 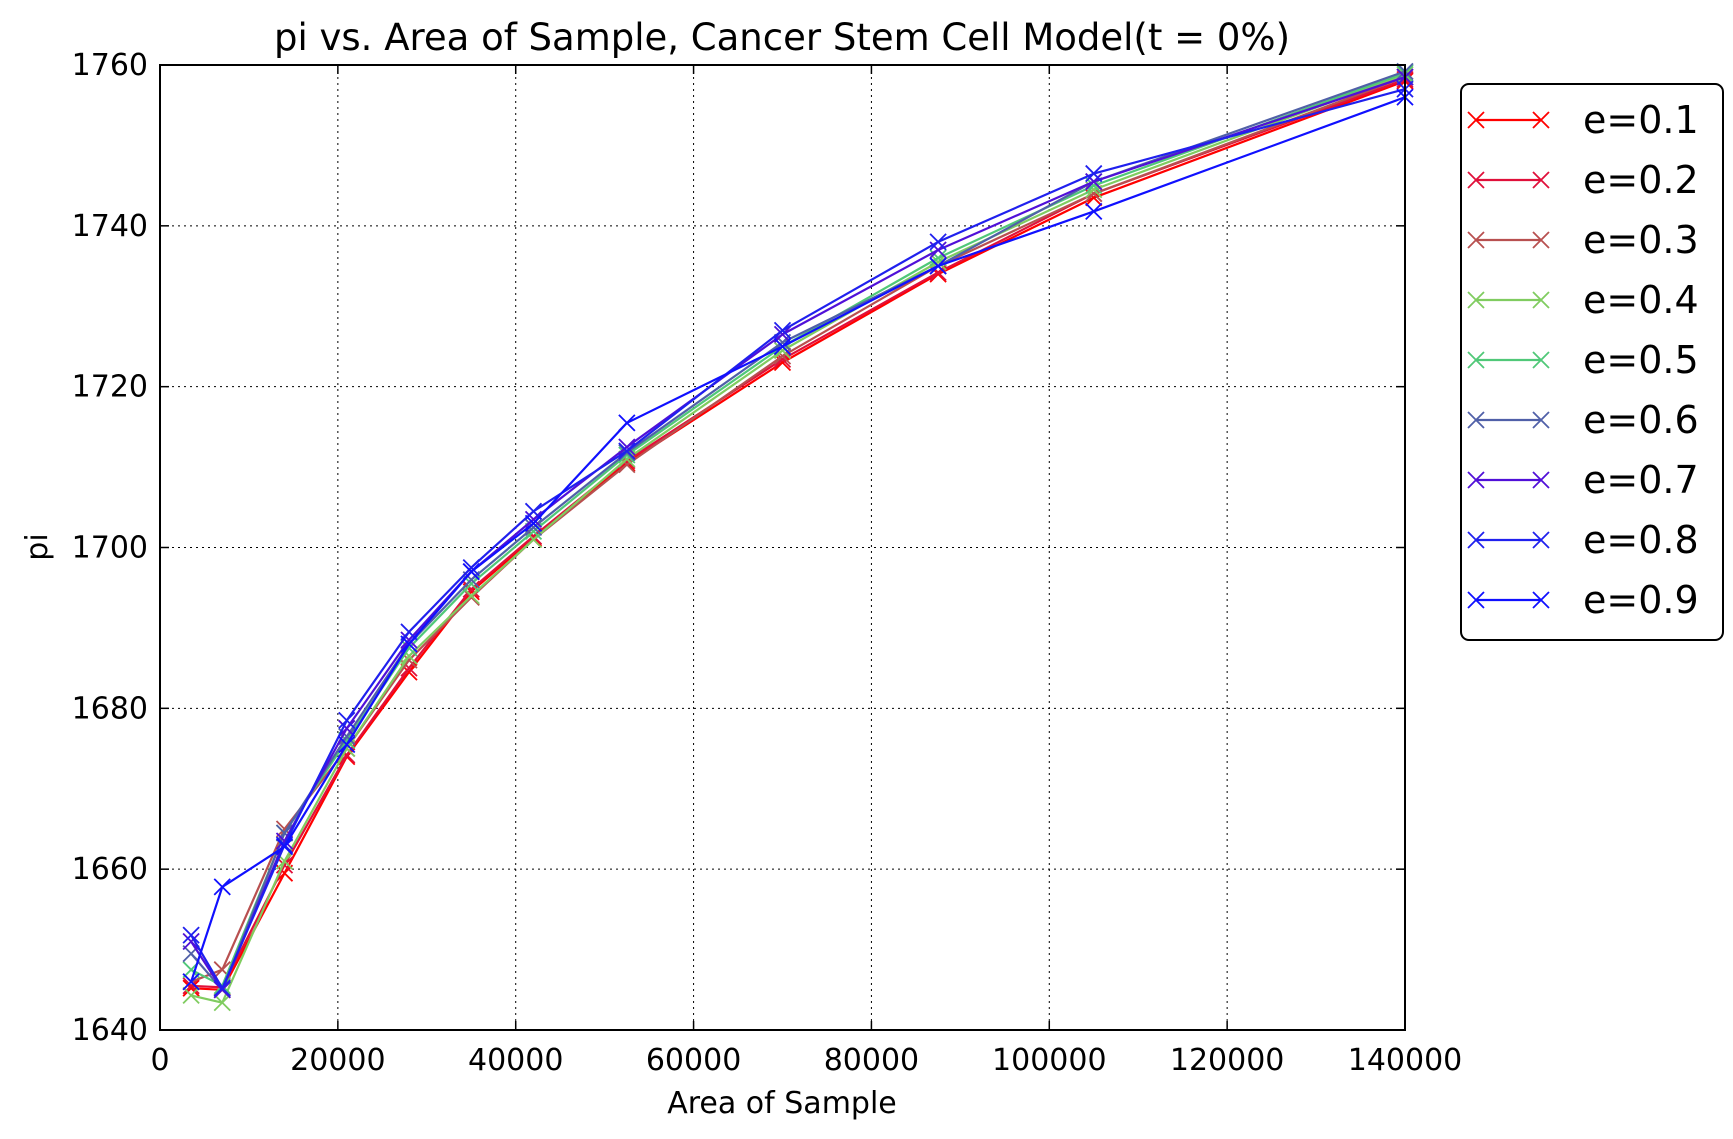 I want to click on y-tick-label: 1740, so click(x=110, y=226).